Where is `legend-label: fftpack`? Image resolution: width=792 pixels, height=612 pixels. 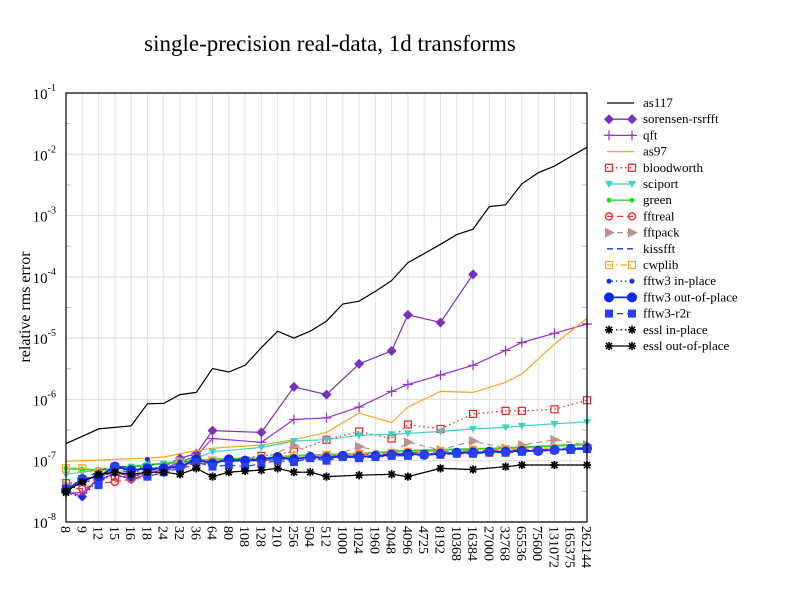
legend-label: fftpack is located at coordinates (661, 232).